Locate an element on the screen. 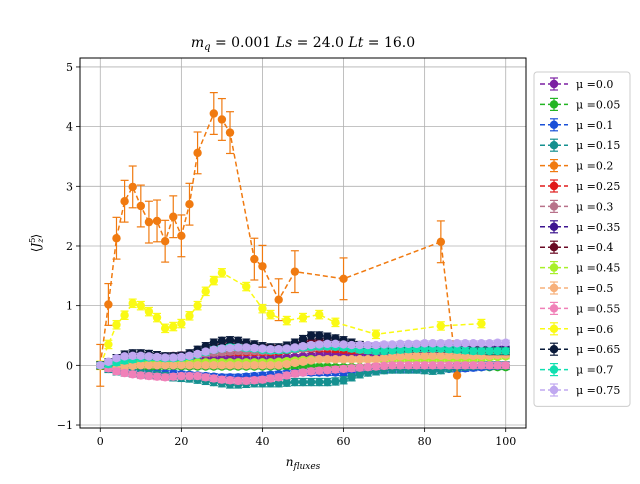 The height and width of the screenshot is (484, 640). legend-item: μ =0.7 is located at coordinates (576, 370).